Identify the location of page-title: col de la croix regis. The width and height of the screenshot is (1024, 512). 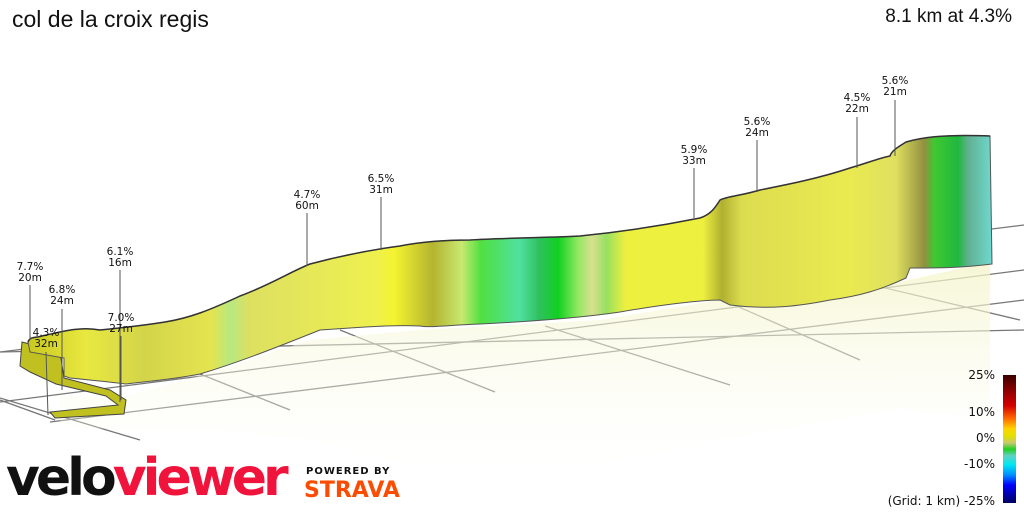
(110, 19).